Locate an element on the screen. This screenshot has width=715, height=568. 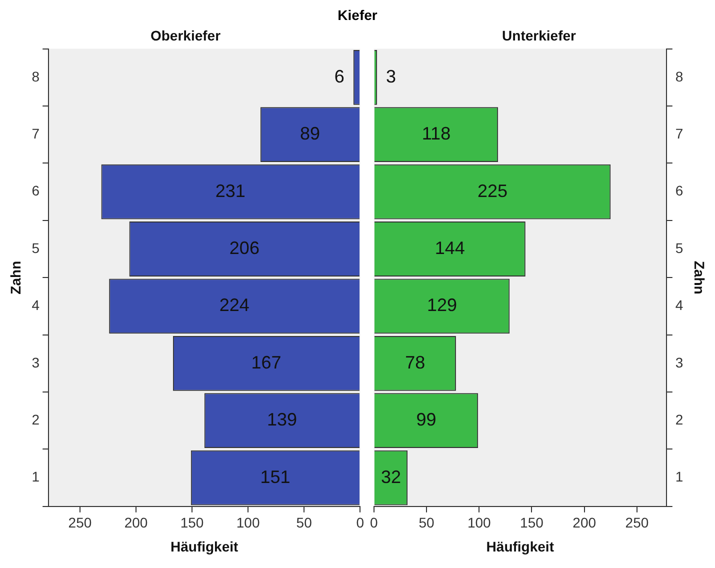
data-label: 139 is located at coordinates (281, 420).